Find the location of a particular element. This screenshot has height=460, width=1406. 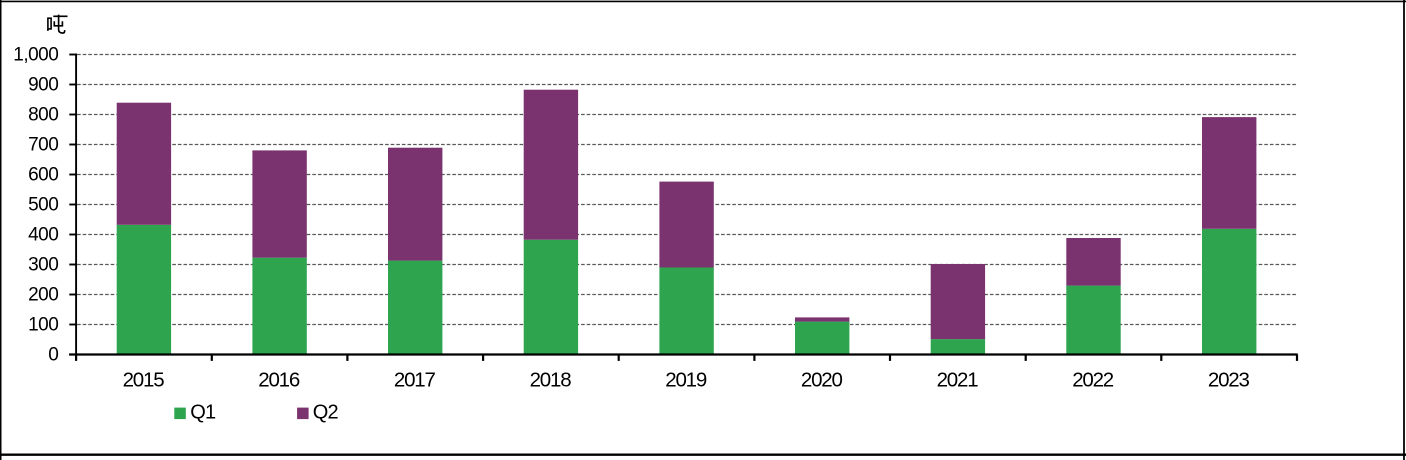

svg-text: 2016 is located at coordinates (279, 380).